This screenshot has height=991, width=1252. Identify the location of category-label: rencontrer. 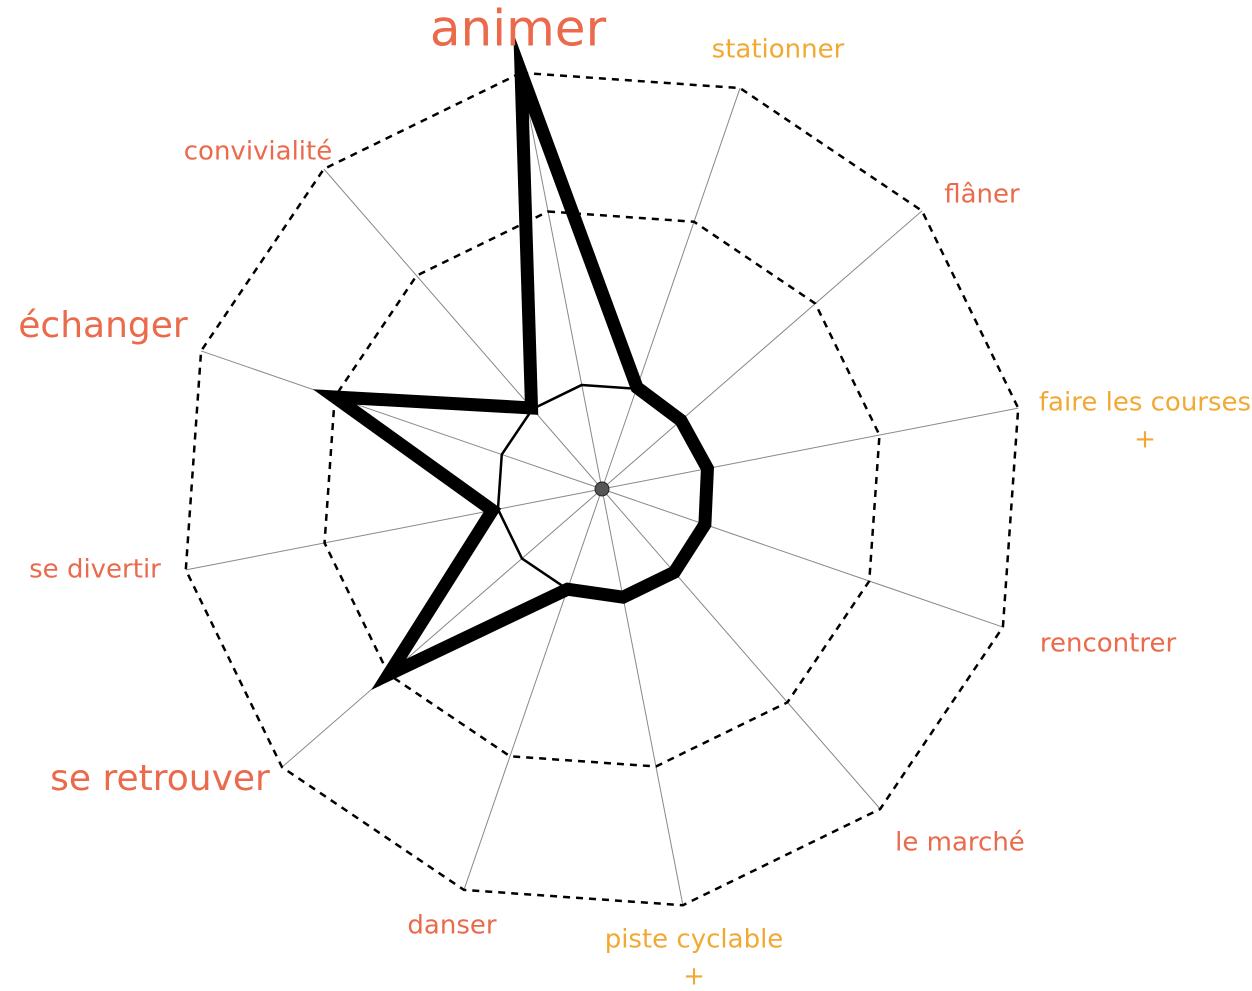
(1108, 644).